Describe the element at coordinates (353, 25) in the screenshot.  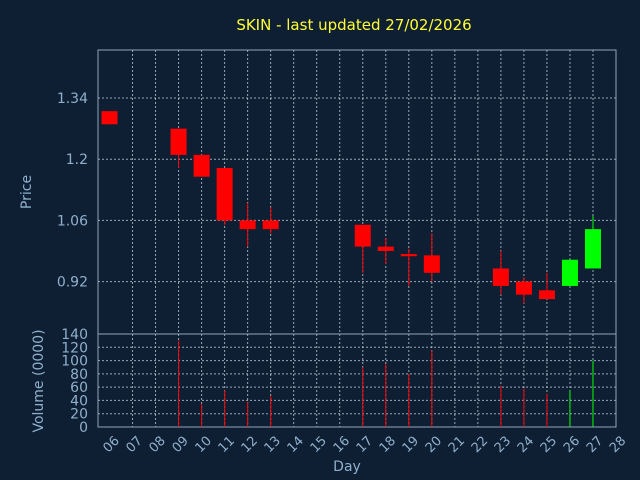
I see `chart-title: SKIN - last updated 27/02/2026` at that location.